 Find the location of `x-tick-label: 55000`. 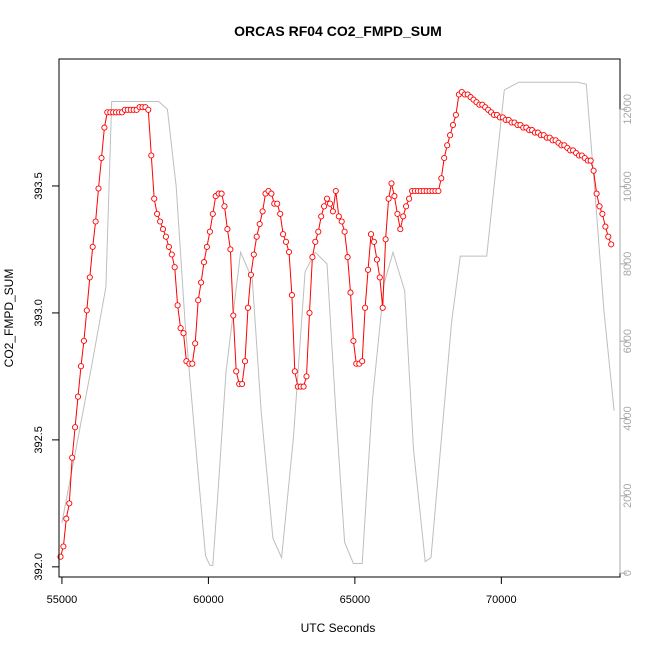

x-tick-label: 55000 is located at coordinates (62, 600).